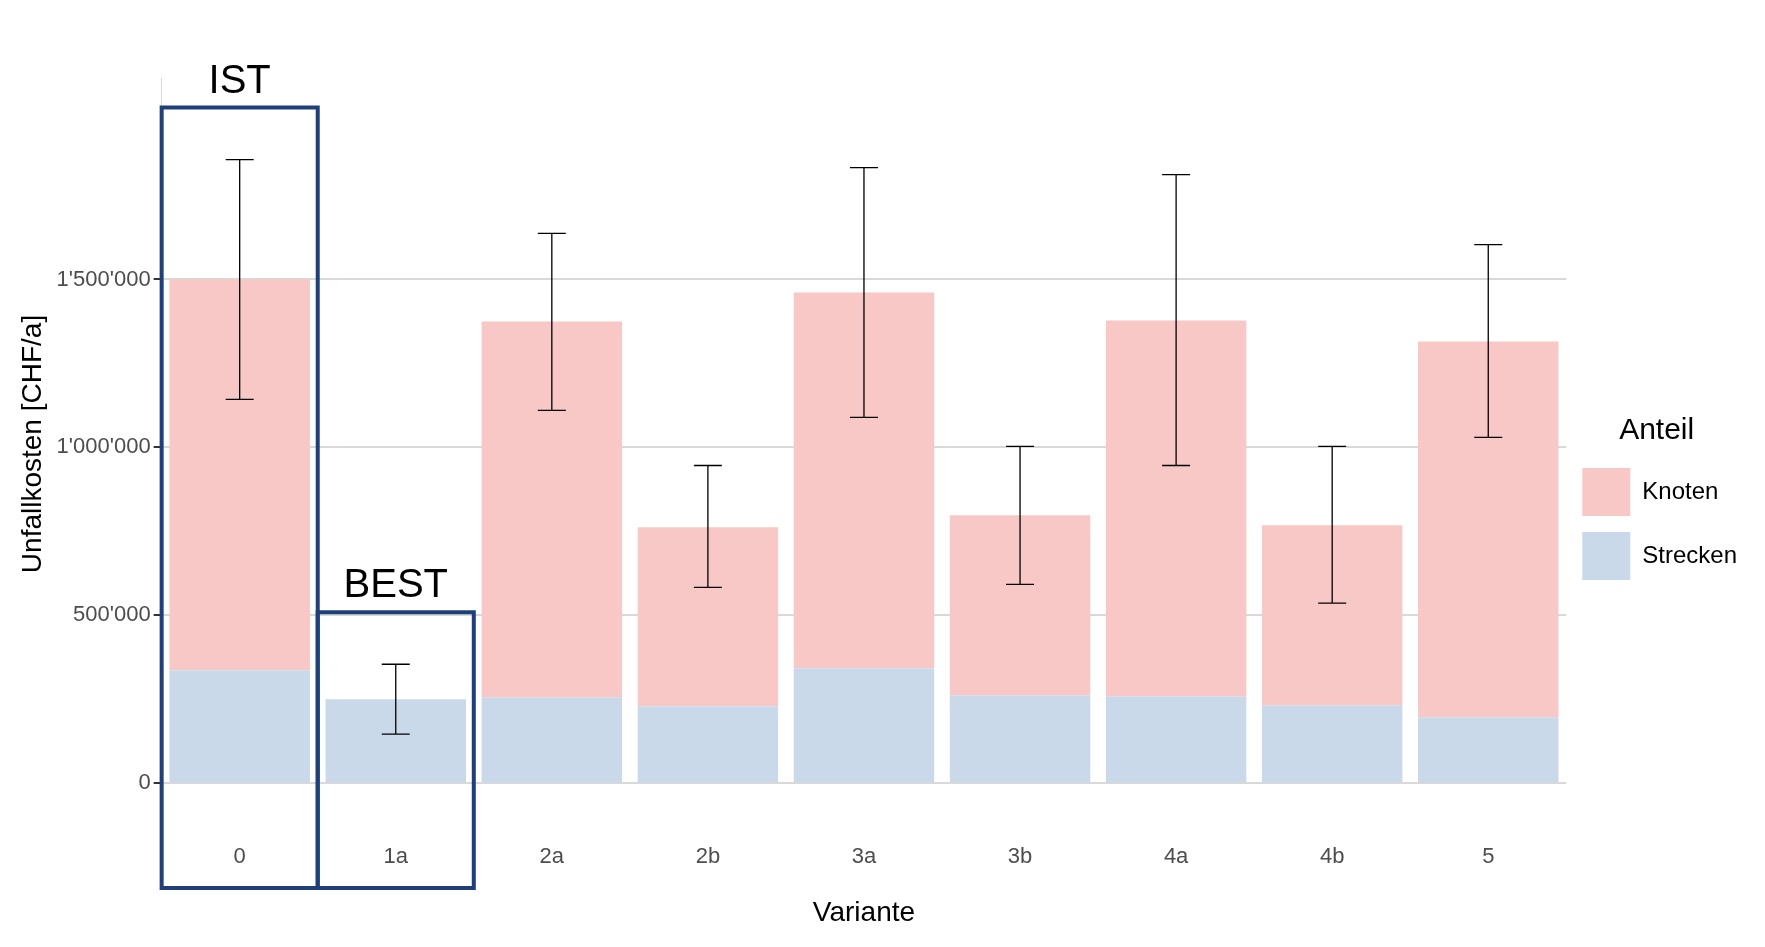 Image resolution: width=1765 pixels, height=947 pixels. I want to click on annotation: BEST, so click(395, 583).